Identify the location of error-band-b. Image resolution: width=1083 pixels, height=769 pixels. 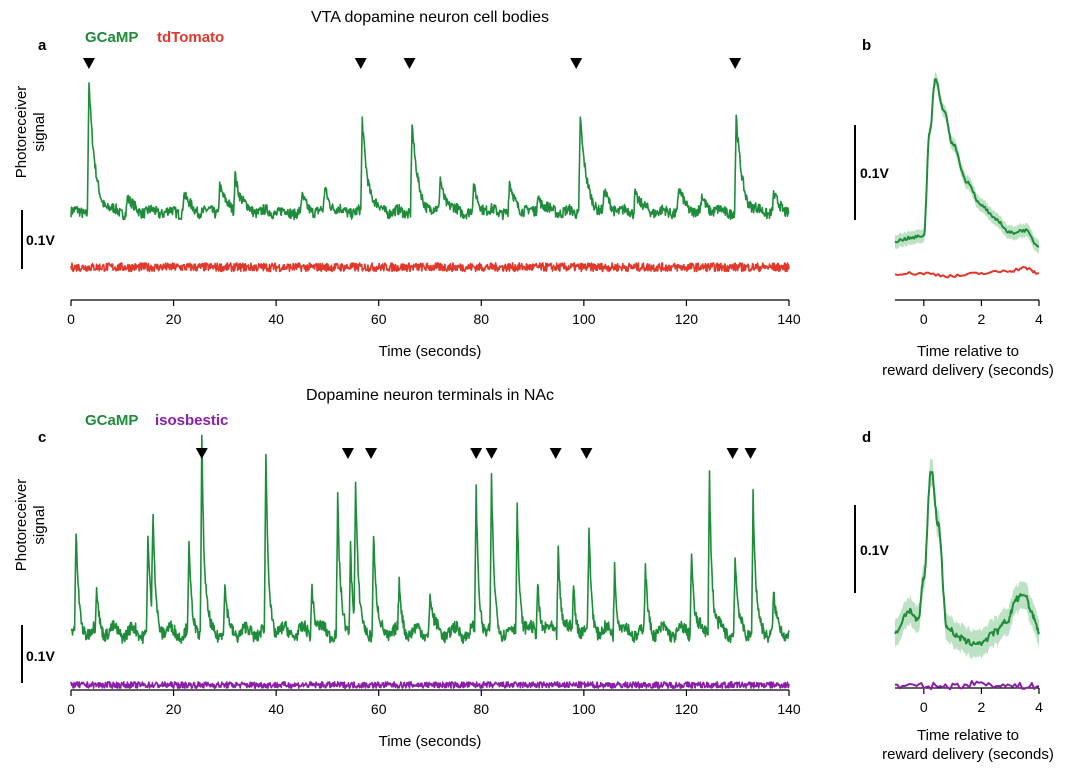
(967, 163).